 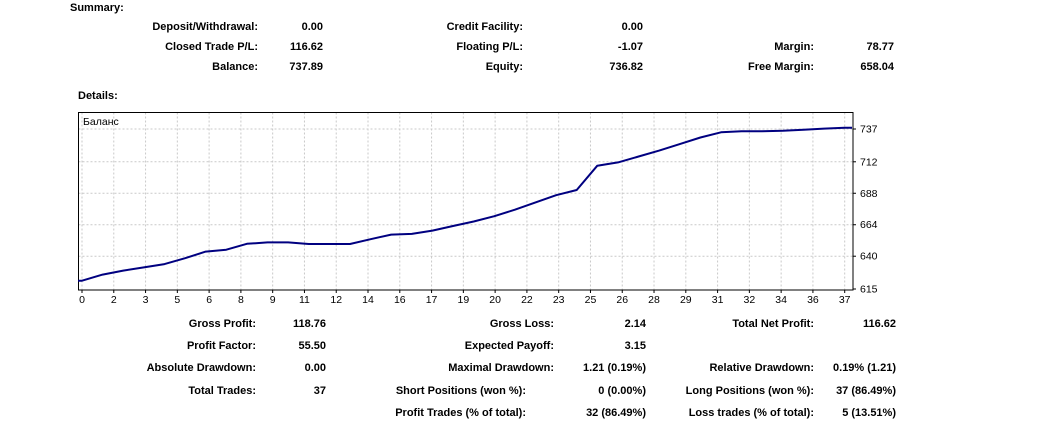 I want to click on x-axis-tick-label: 34, so click(x=781, y=300).